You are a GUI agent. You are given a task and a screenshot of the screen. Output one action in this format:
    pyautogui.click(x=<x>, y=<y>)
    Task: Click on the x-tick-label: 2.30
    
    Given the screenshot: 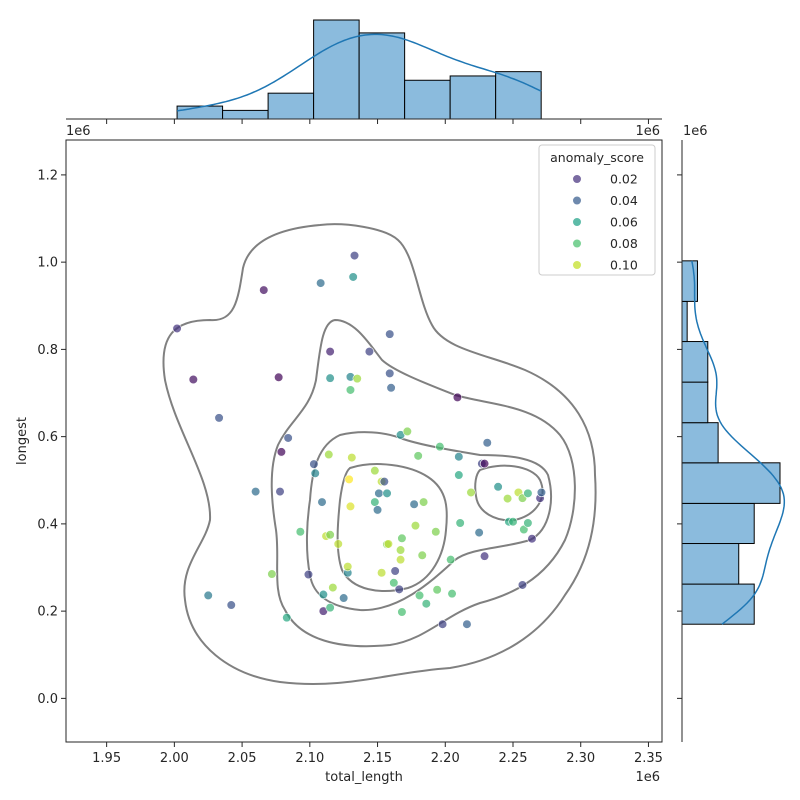 What is the action you would take?
    pyautogui.click(x=580, y=758)
    